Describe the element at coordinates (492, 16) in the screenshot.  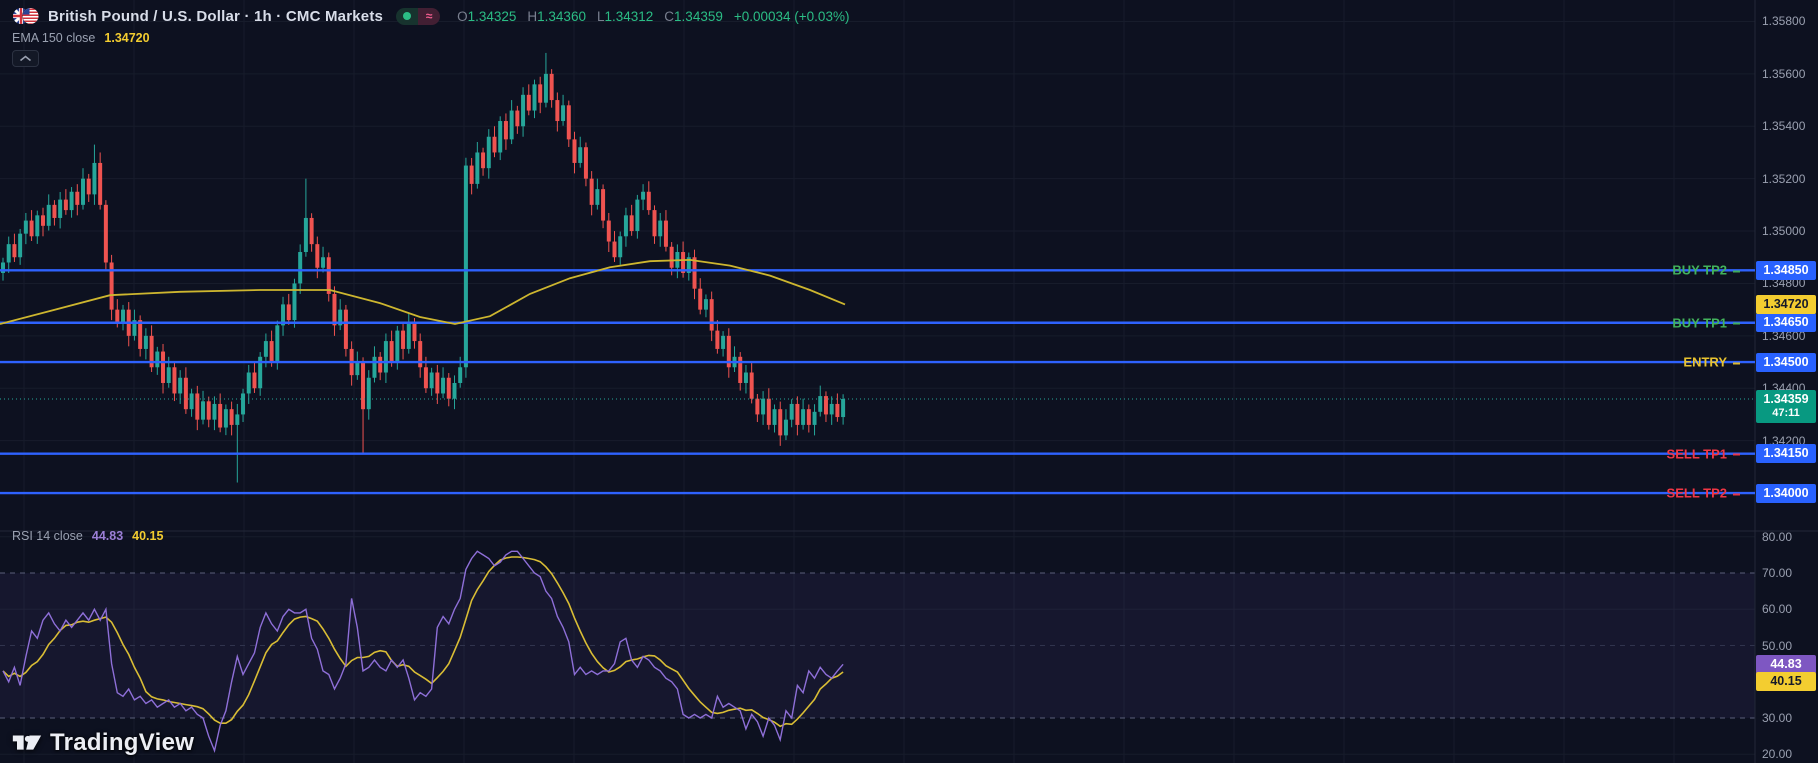
I see `open-value: 1.34325` at that location.